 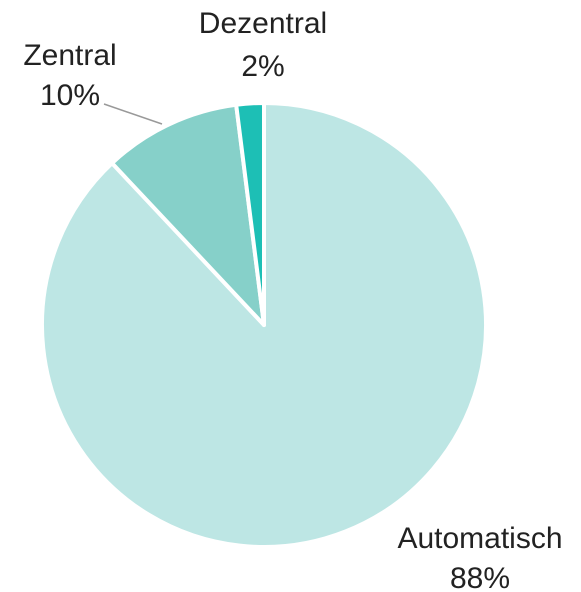 I want to click on slice-value-label: 2%, so click(x=262, y=66).